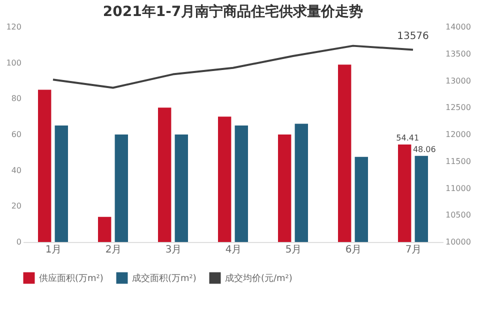 Image resolution: width=499 pixels, height=325 pixels. What do you see at coordinates (16, 170) in the screenshot?
I see `y-tick-label: 40` at bounding box center [16, 170].